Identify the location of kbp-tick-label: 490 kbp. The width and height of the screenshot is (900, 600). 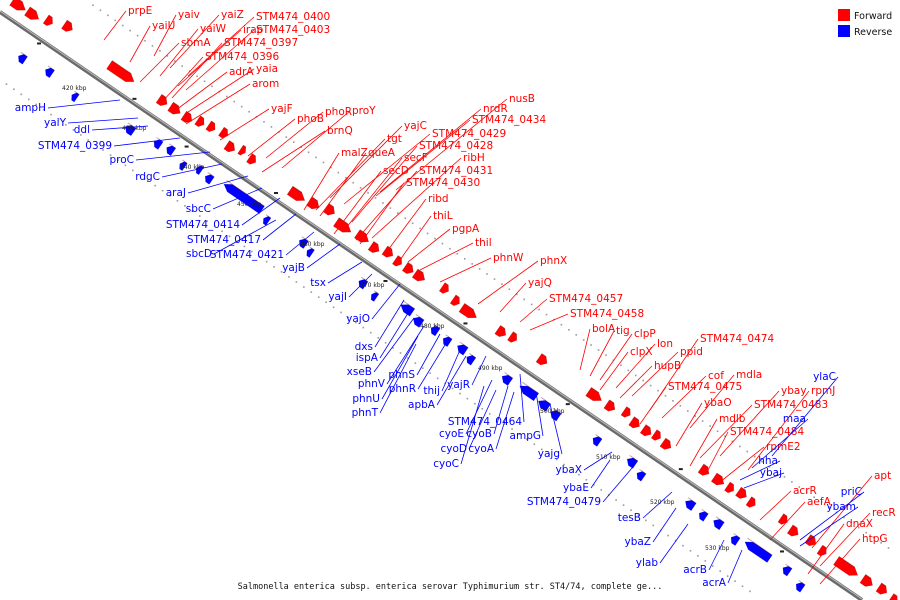
(490, 368).